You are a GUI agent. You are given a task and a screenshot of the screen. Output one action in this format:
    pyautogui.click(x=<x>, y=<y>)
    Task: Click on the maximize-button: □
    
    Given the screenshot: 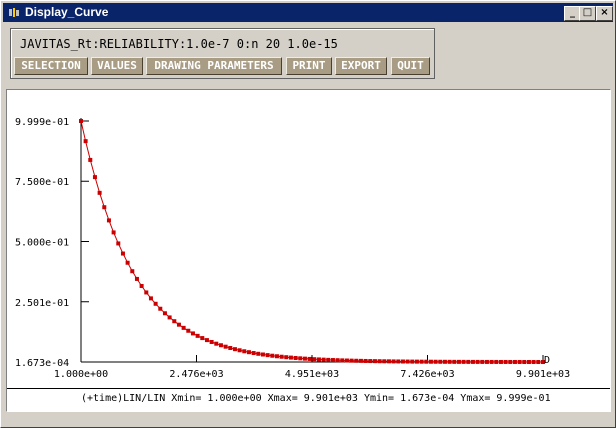 What is the action you would take?
    pyautogui.click(x=587, y=13)
    